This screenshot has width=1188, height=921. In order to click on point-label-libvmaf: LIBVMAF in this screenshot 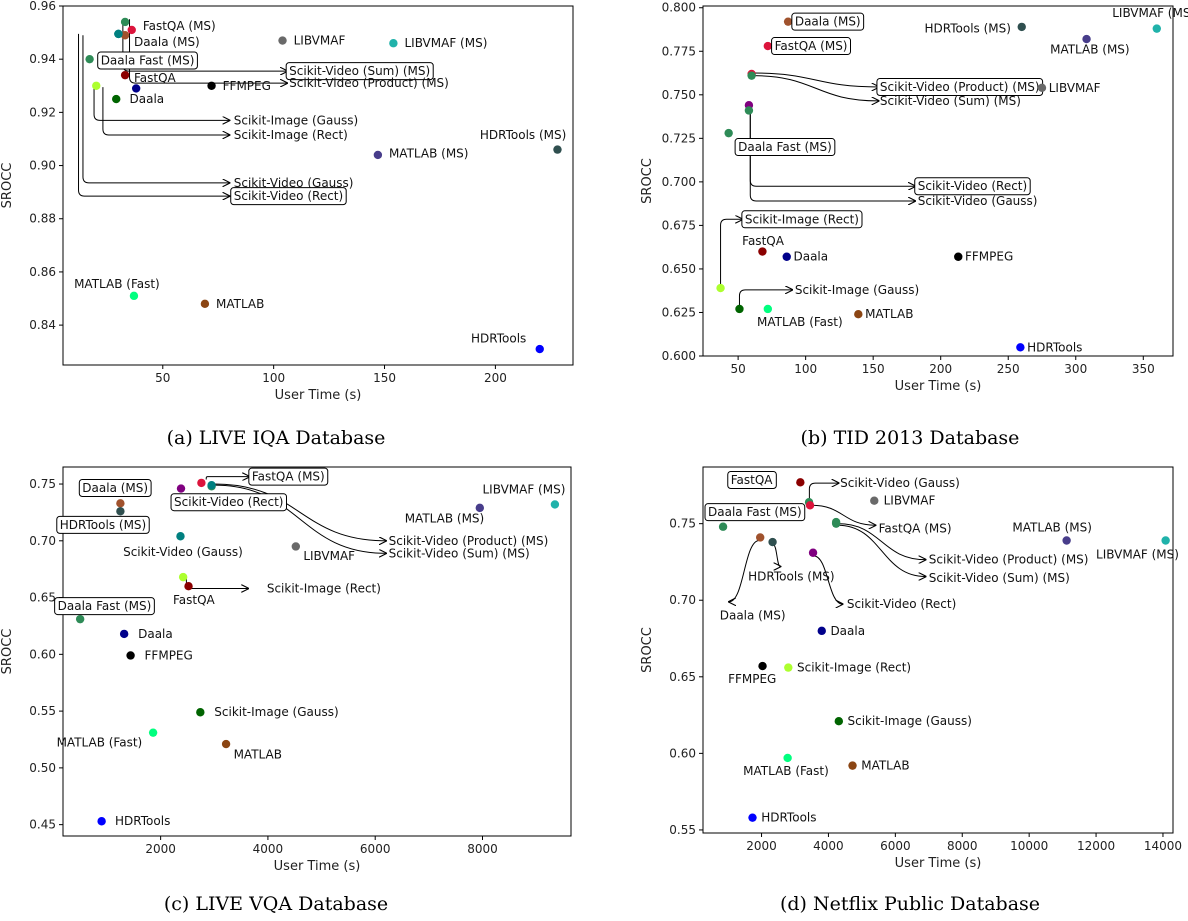, I will do `click(329, 556)`.